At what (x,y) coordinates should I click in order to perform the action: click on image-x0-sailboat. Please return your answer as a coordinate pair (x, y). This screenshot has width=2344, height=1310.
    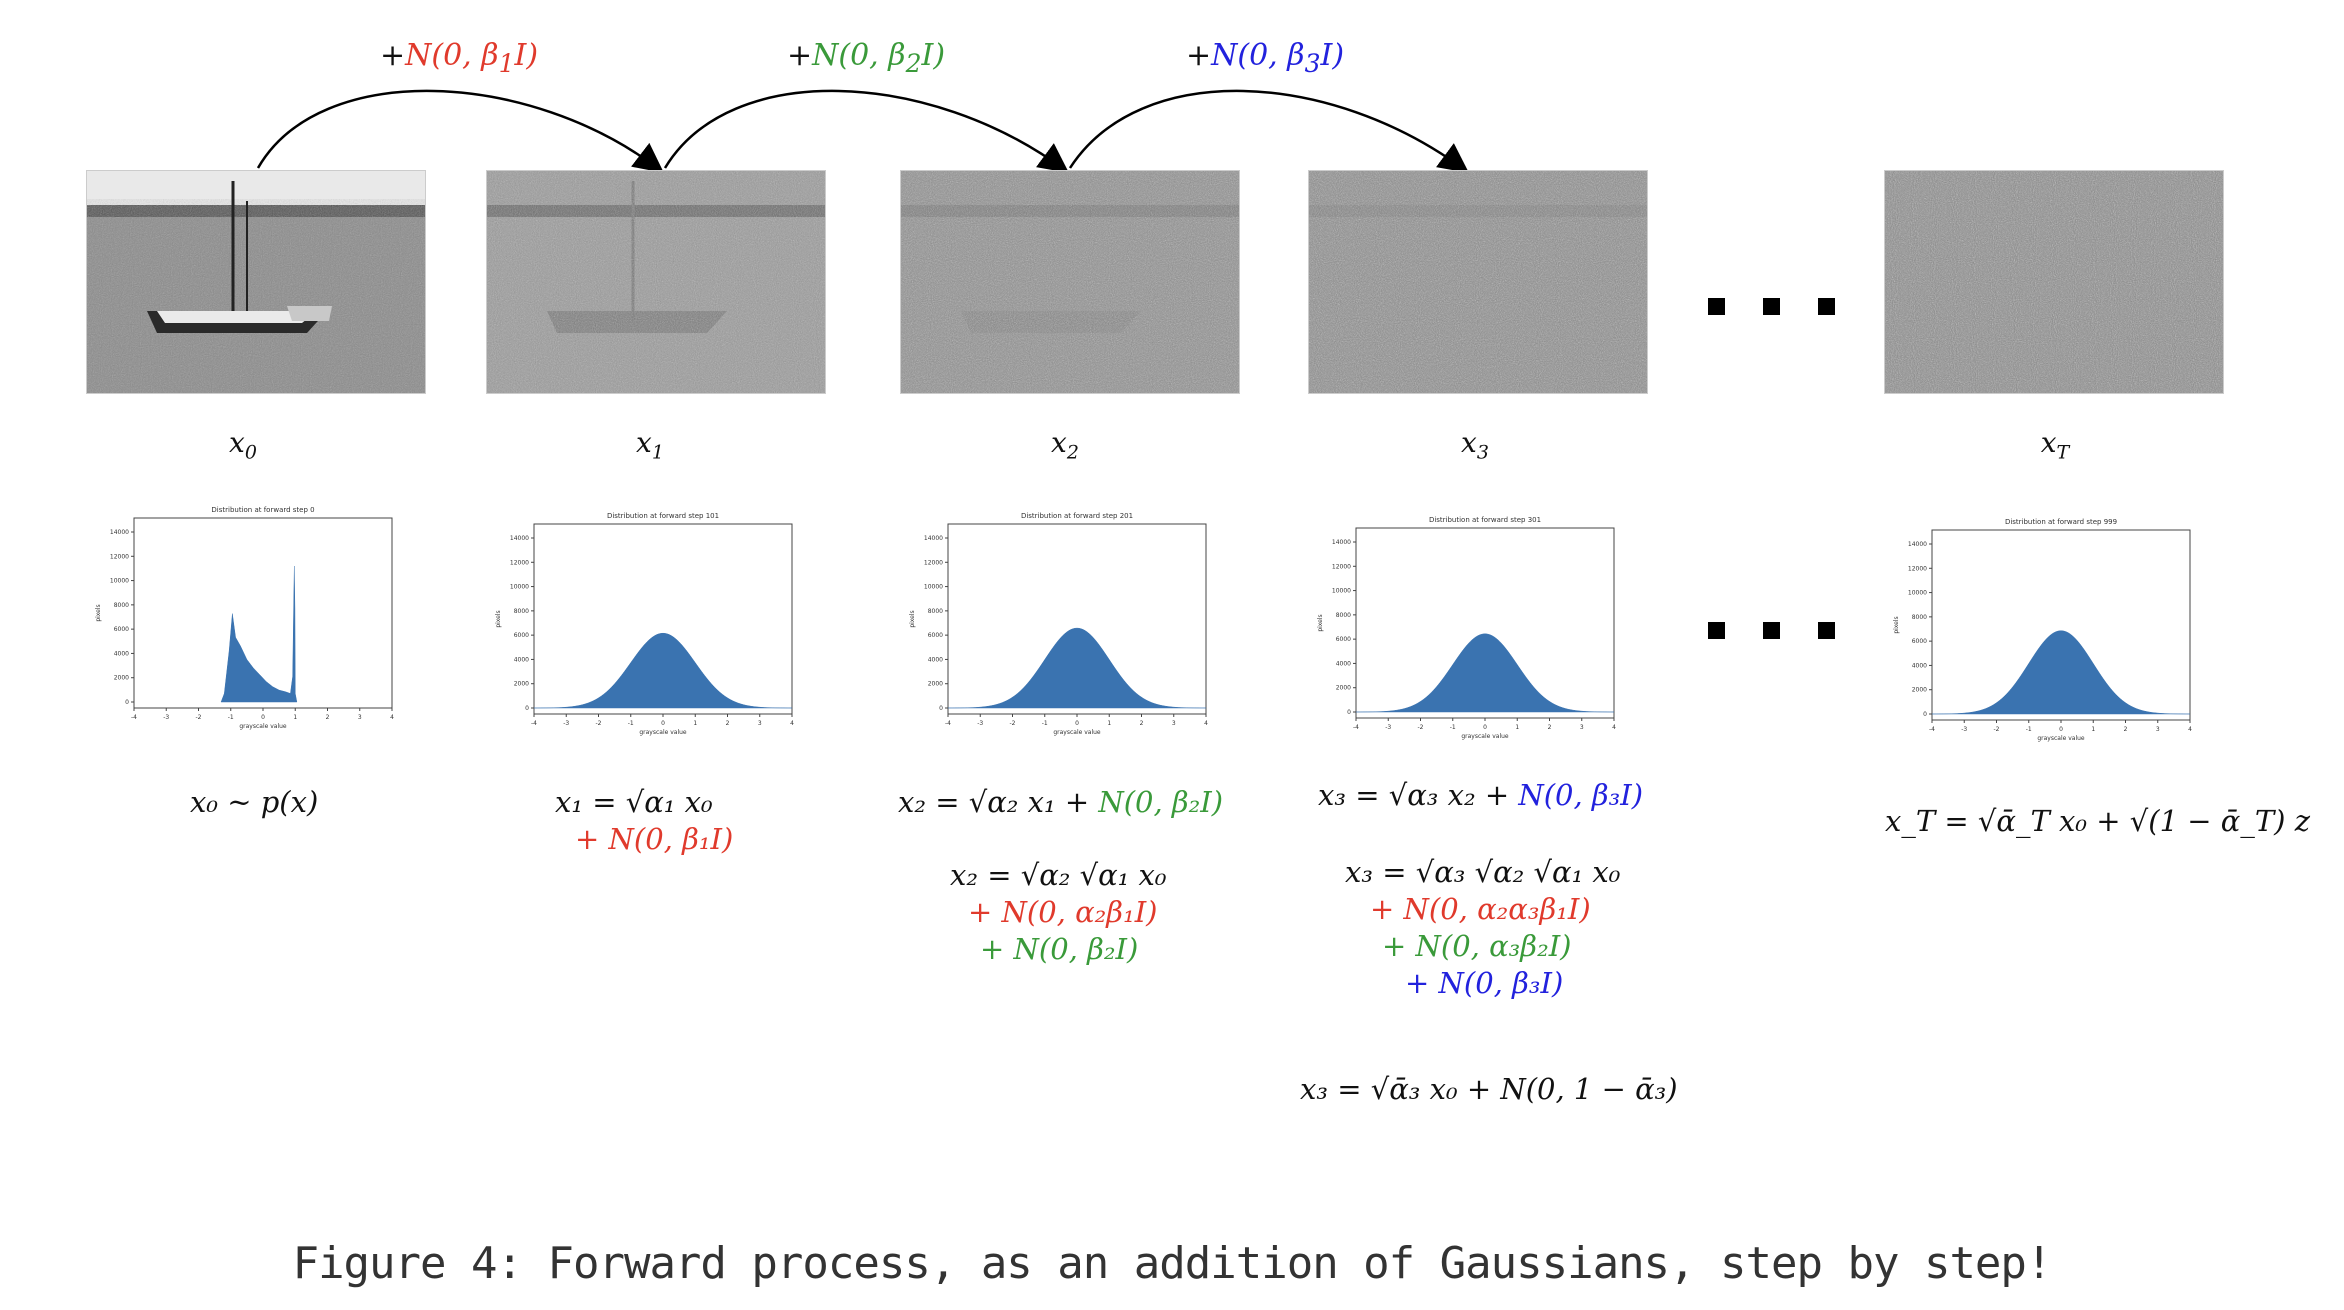
    Looking at the image, I should click on (256, 282).